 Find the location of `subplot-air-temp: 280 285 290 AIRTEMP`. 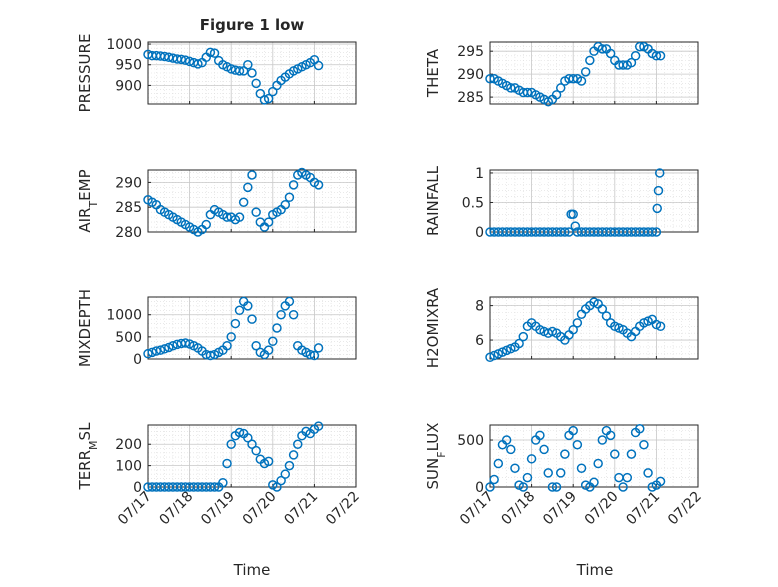

subplot-air-temp: 280 285 290 AIRTEMP is located at coordinates (216, 204).